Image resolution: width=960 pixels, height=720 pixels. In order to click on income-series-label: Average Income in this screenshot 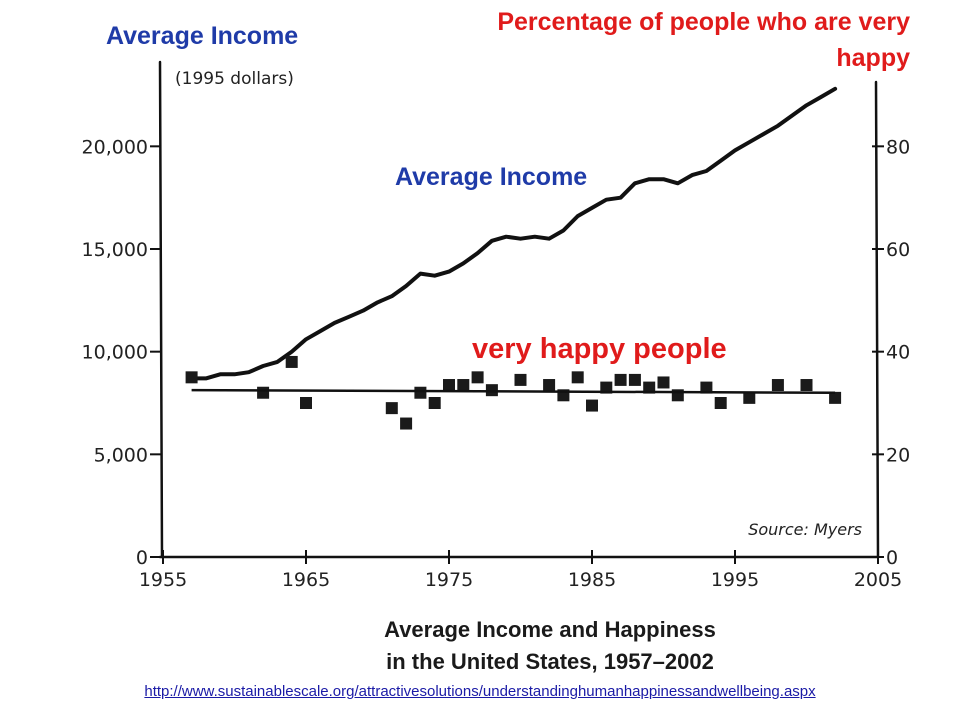, I will do `click(491, 177)`.